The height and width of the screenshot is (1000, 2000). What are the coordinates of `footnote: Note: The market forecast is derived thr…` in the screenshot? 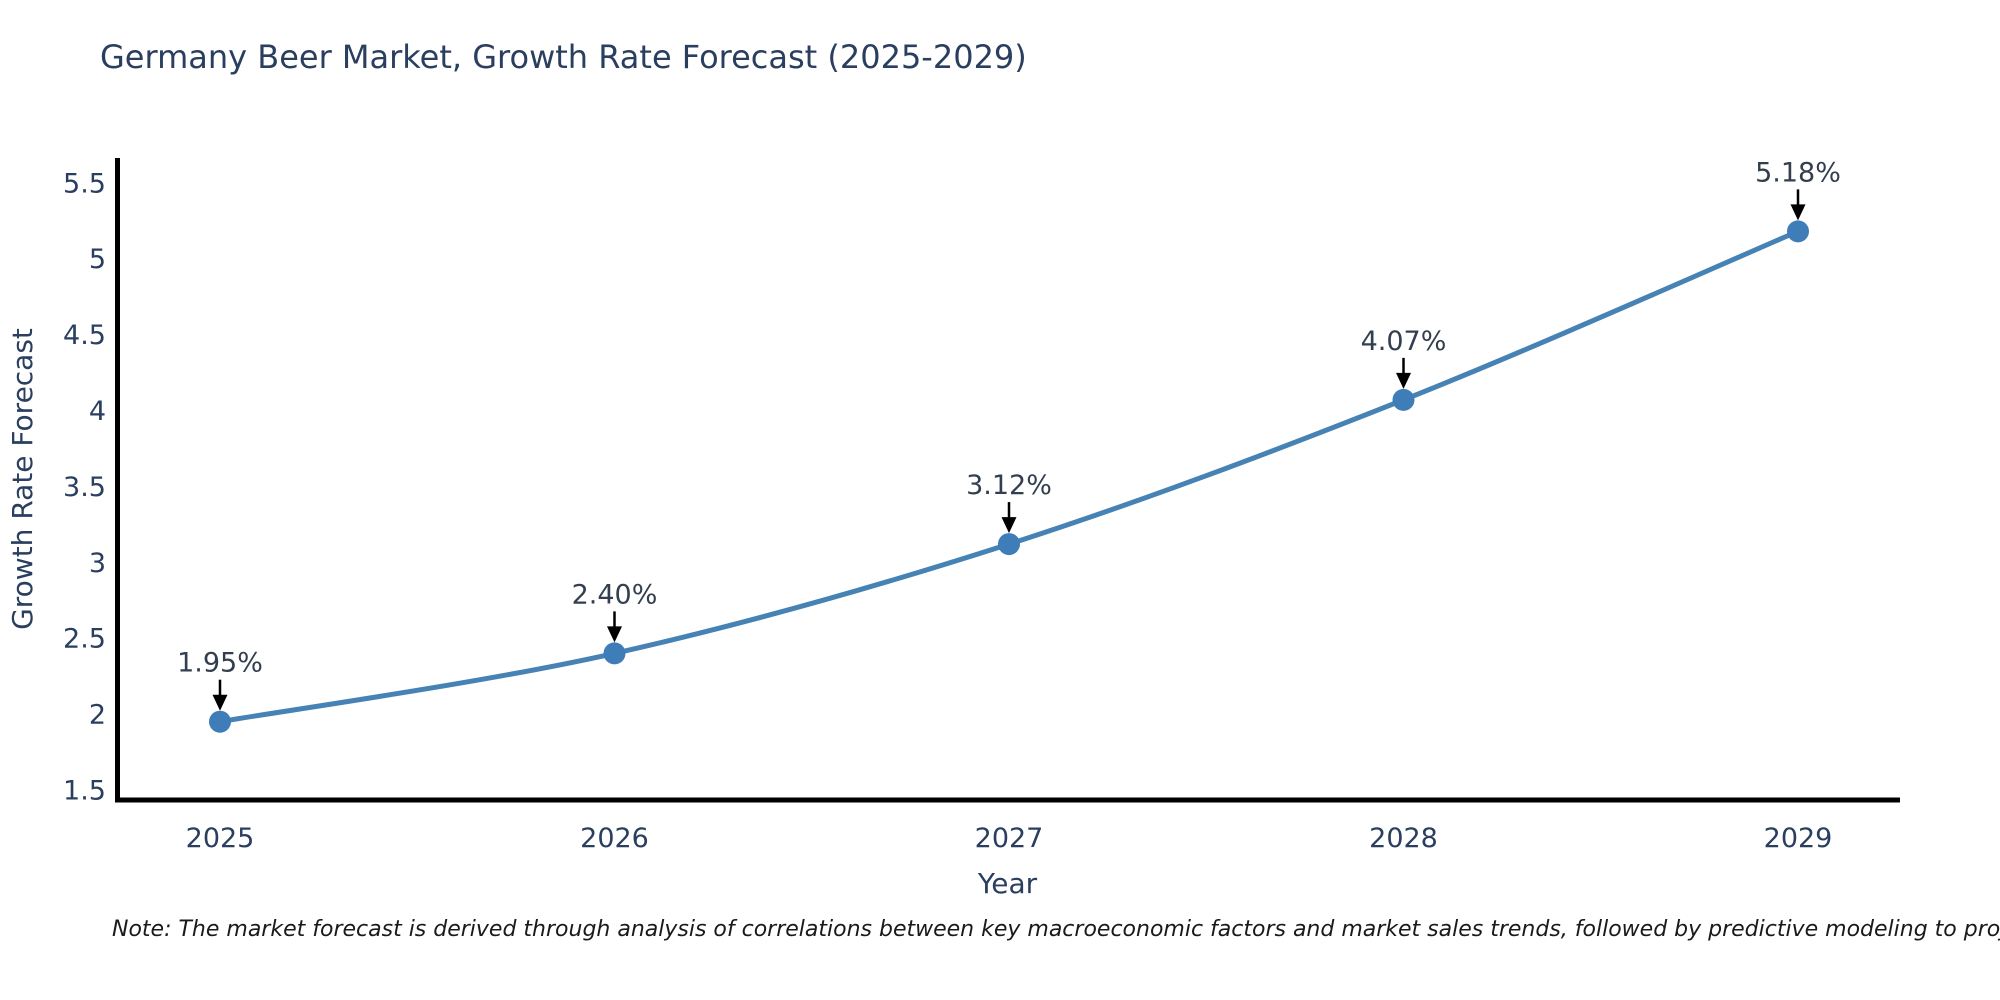 It's located at (1056, 929).